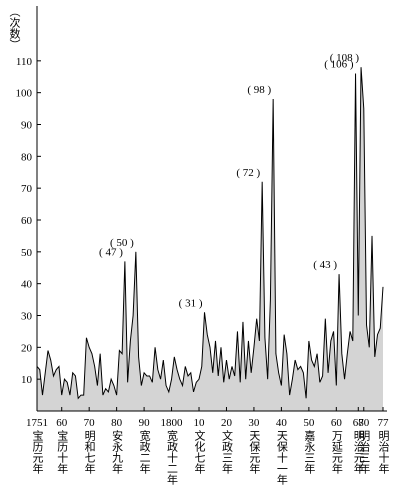  I want to click on y-tick-label: 20, so click(27, 348).